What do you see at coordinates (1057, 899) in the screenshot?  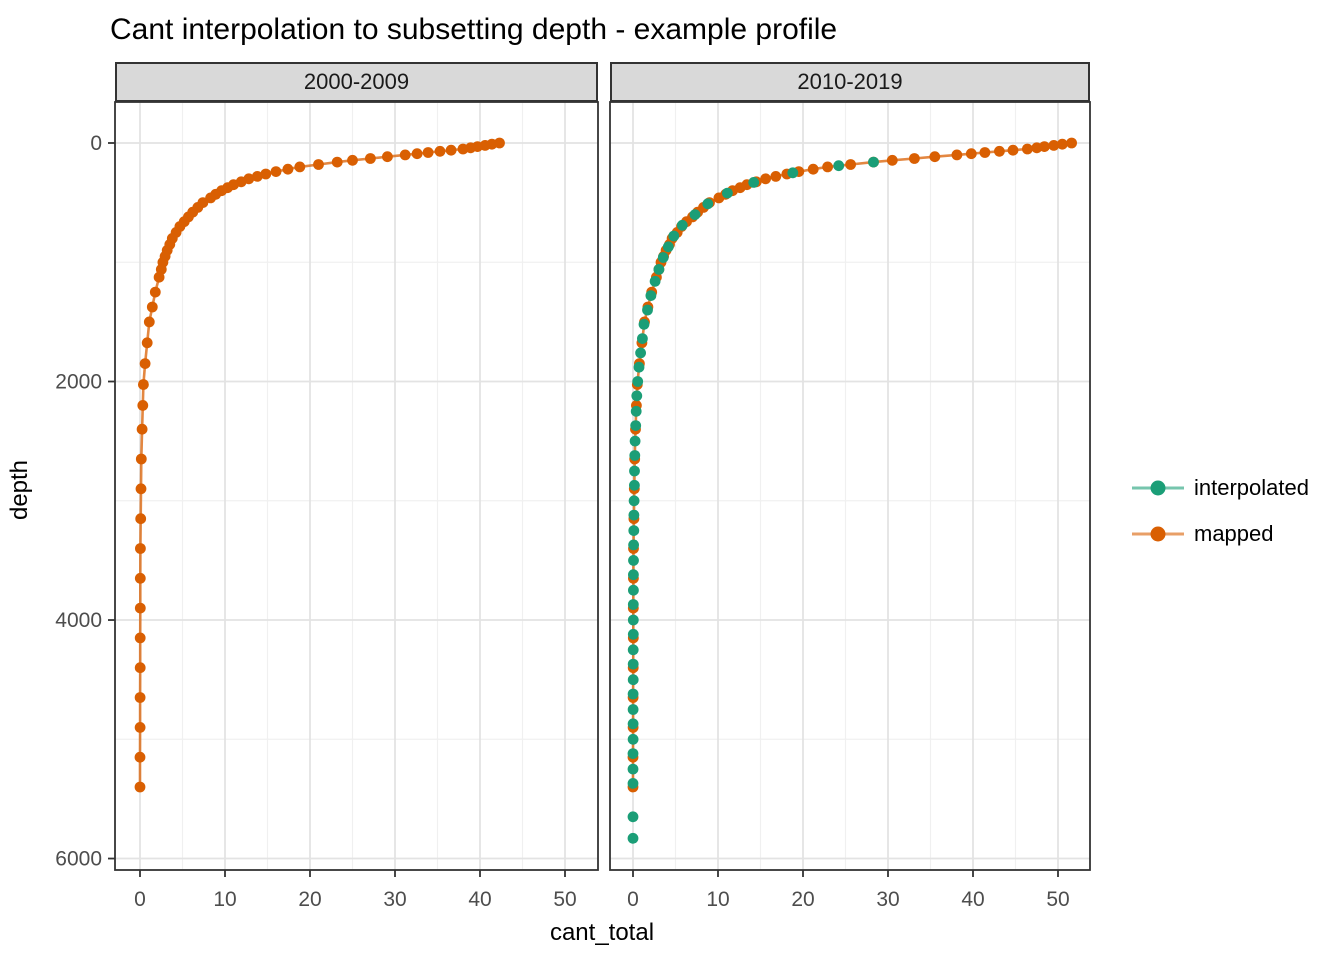 I see `x-tick-label: 50` at bounding box center [1057, 899].